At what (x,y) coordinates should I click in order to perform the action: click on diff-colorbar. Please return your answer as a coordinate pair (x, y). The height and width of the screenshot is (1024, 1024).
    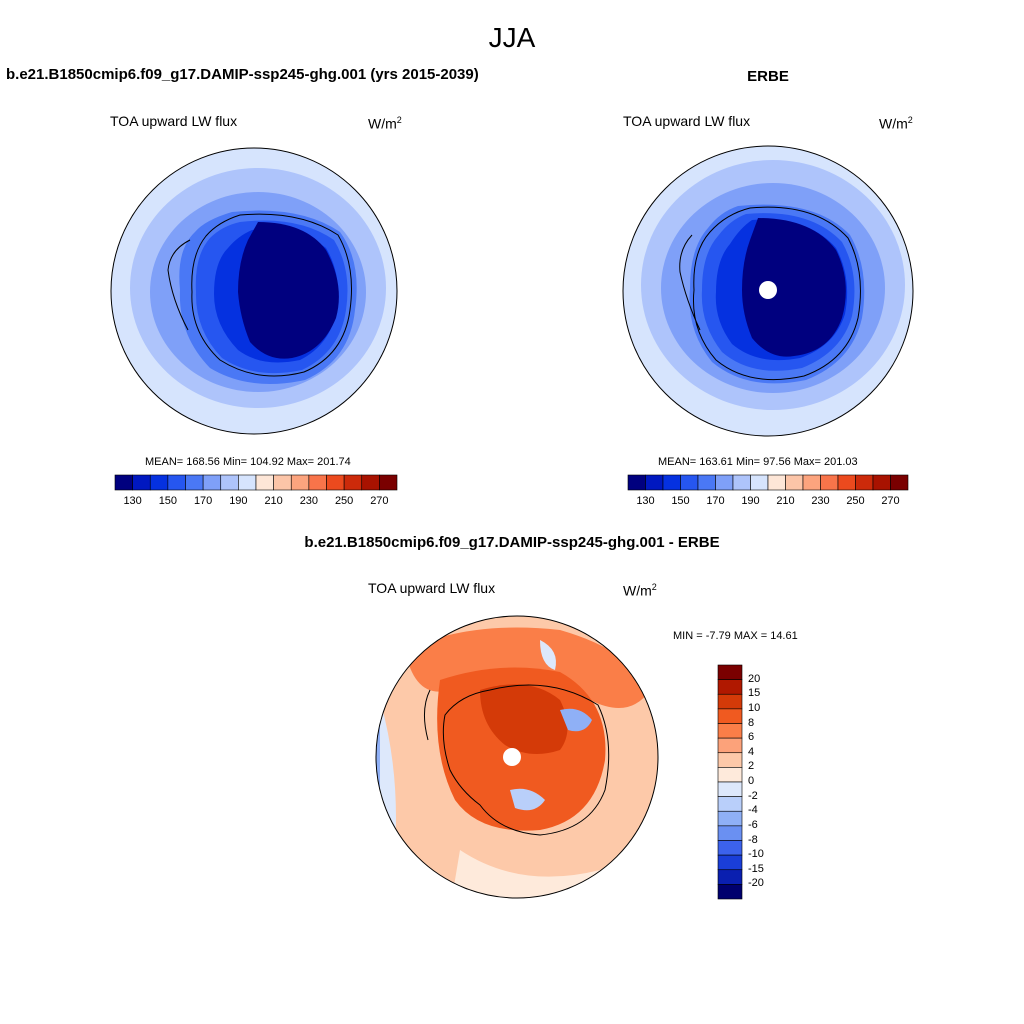
    Looking at the image, I should click on (730, 782).